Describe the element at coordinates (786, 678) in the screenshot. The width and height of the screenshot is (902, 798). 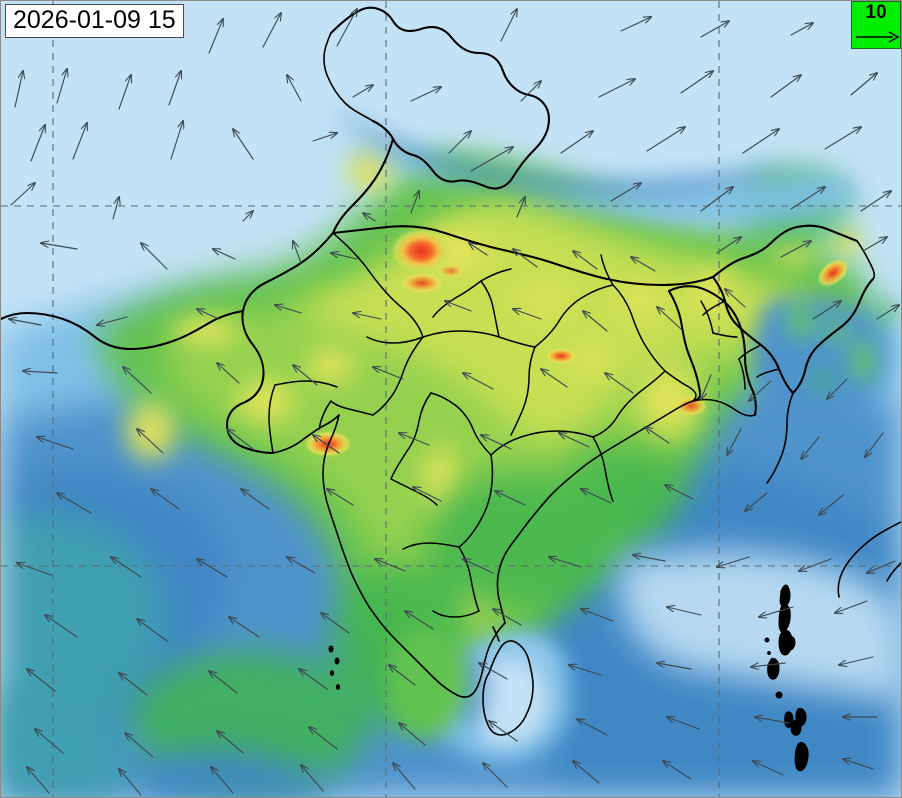
I see `andaman-nicobar-islands` at that location.